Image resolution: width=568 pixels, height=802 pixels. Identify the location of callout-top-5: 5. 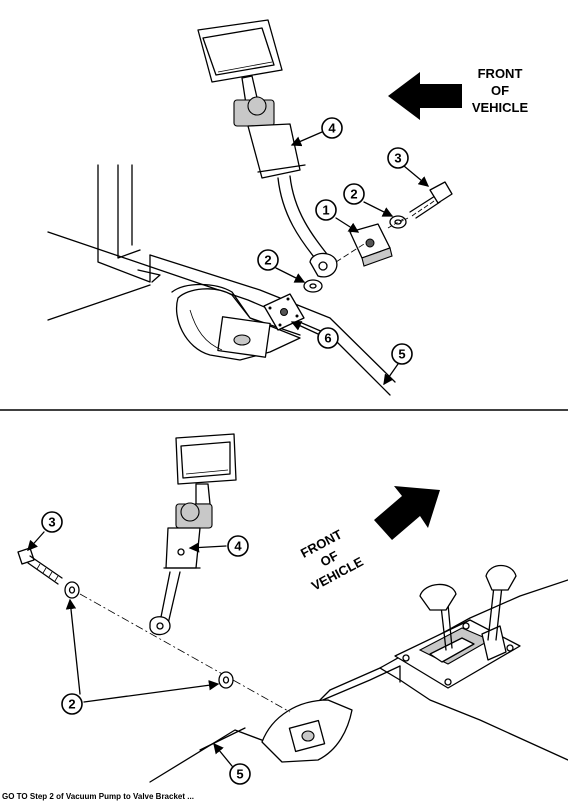
(402, 354).